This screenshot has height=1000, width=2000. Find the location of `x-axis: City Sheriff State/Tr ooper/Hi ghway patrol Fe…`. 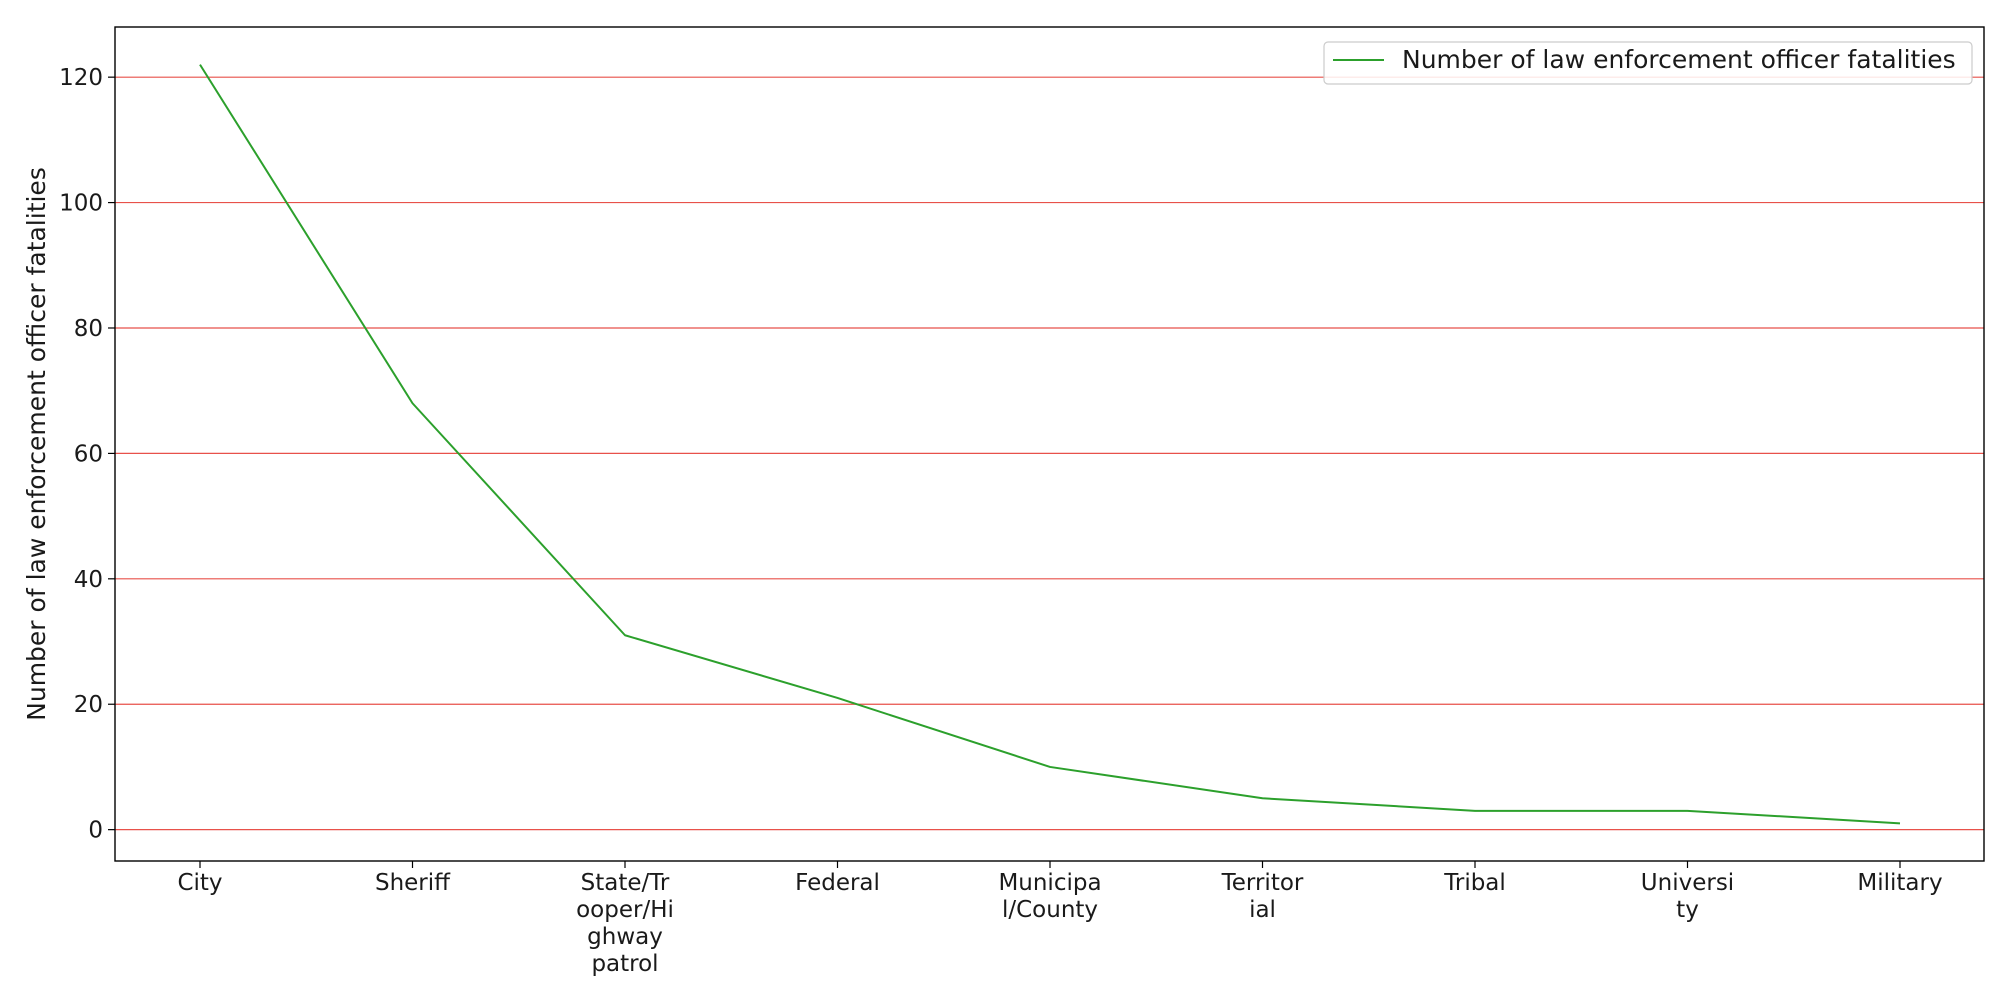

x-axis: City Sheriff State/Tr ooper/Hi ghway patrol Fe… is located at coordinates (1060, 919).